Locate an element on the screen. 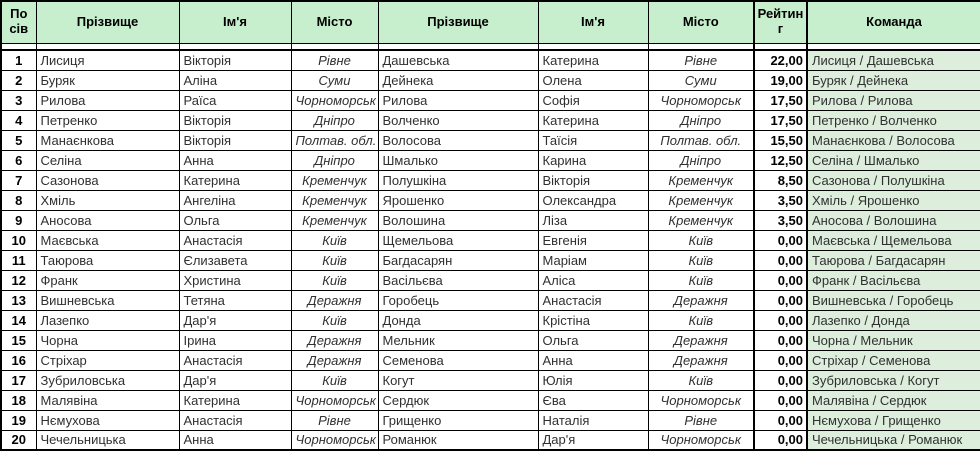 This screenshot has width=980, height=451. team-cell: Петренко / Волченко is located at coordinates (893, 120).